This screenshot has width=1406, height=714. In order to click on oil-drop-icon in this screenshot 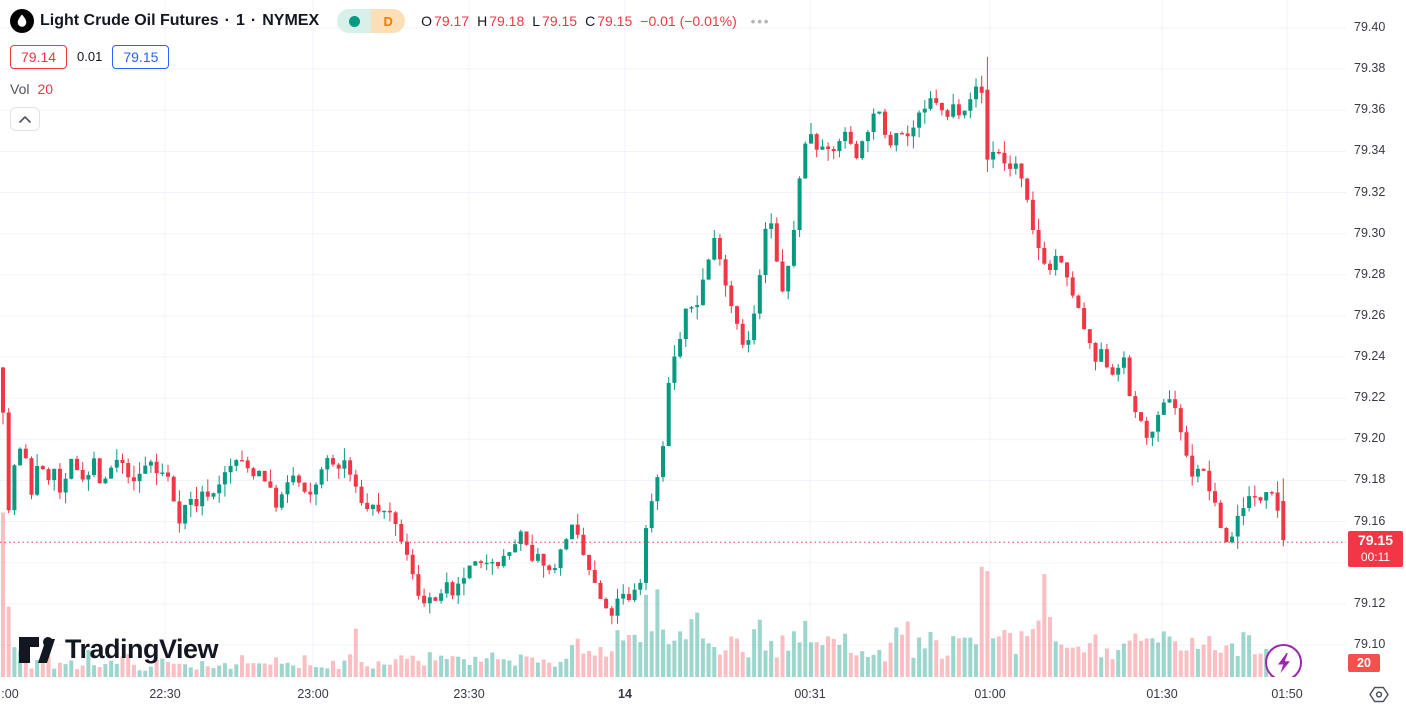, I will do `click(22, 21)`.